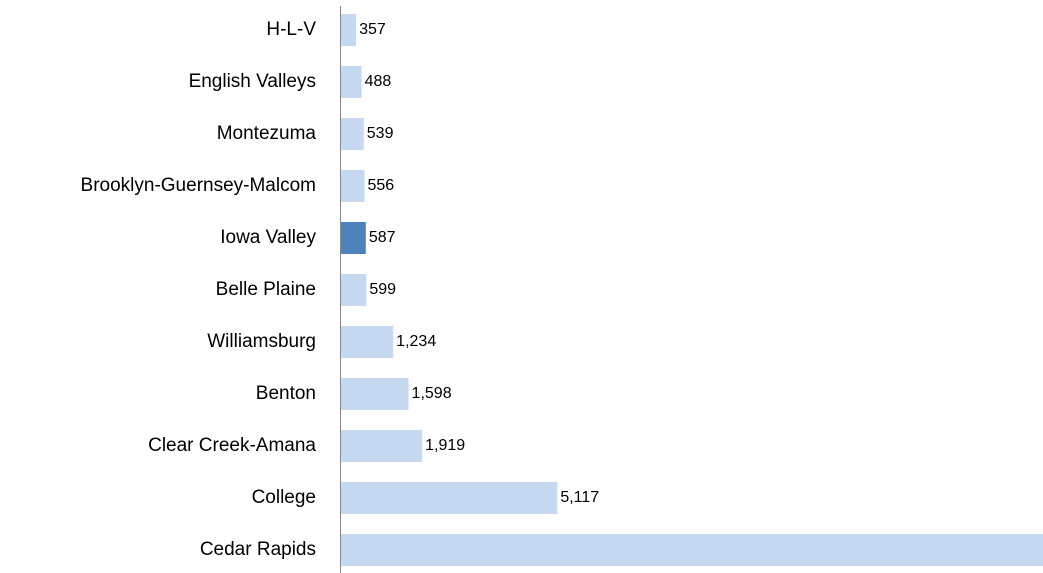  What do you see at coordinates (284, 497) in the screenshot?
I see `category-label: College` at bounding box center [284, 497].